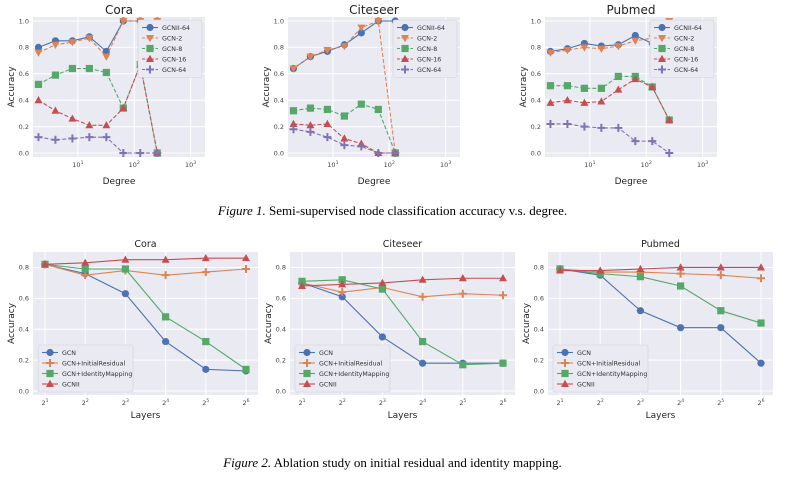  I want to click on fig1-cora-ytick-2: 0.4, so click(24, 101).